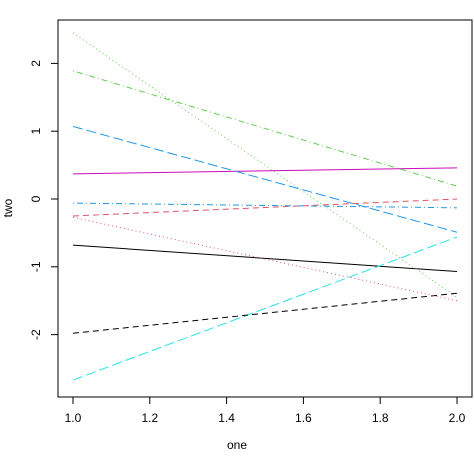 The image size is (474, 458). I want to click on x-axis-label: one, so click(237, 445).